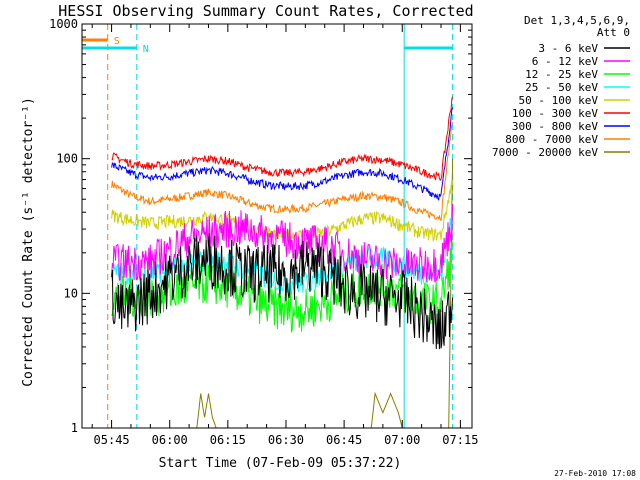  I want to click on legend-header-line-2: Att 0, so click(613, 32).